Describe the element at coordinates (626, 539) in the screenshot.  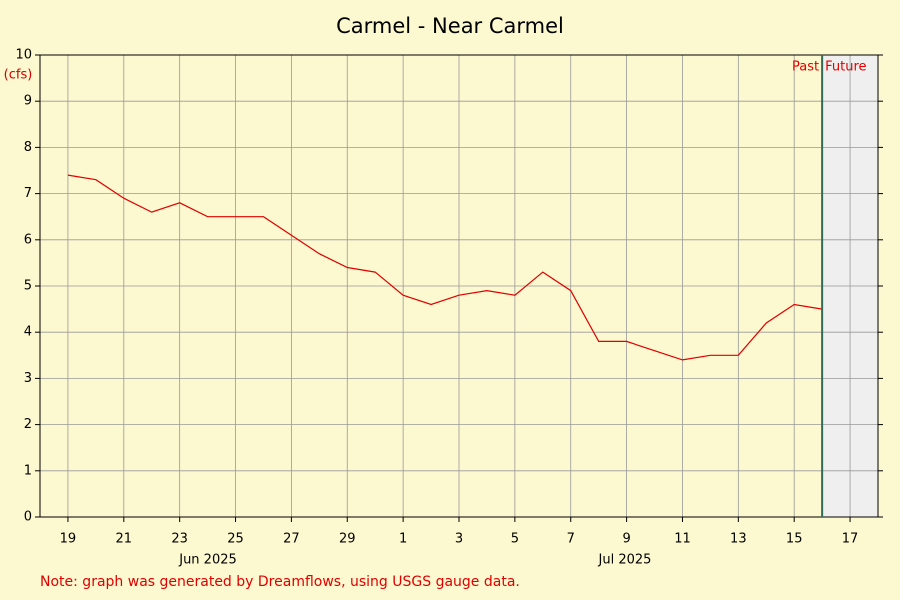
I see `x-tick-label: 9` at that location.